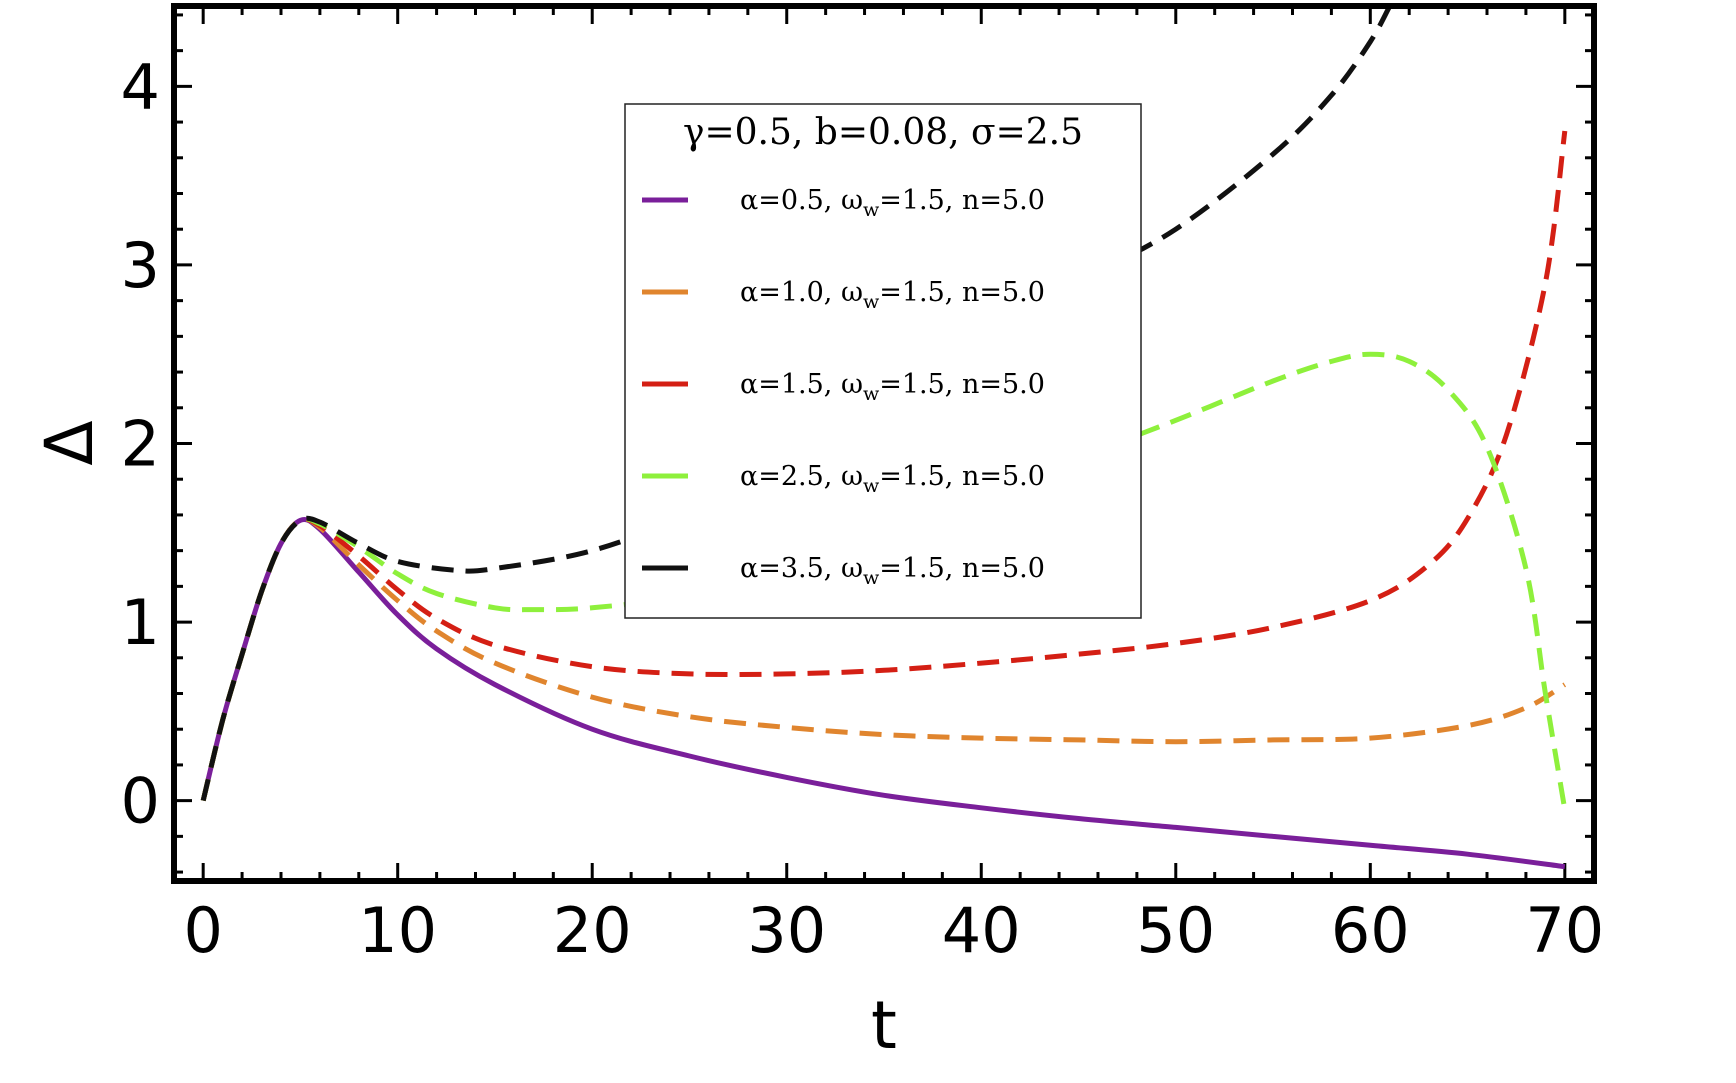  I want to click on y-tick-label: 1, so click(140, 622).